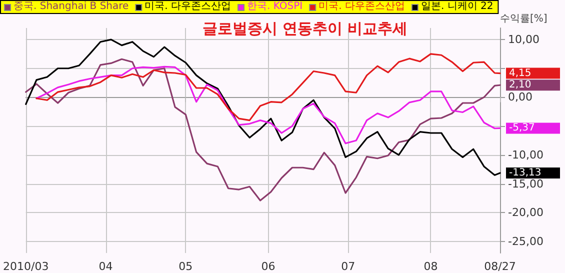 The image size is (565, 273). What do you see at coordinates (457, 6) in the screenshot?
I see `legend-label: 일본. 니케이 22` at bounding box center [457, 6].